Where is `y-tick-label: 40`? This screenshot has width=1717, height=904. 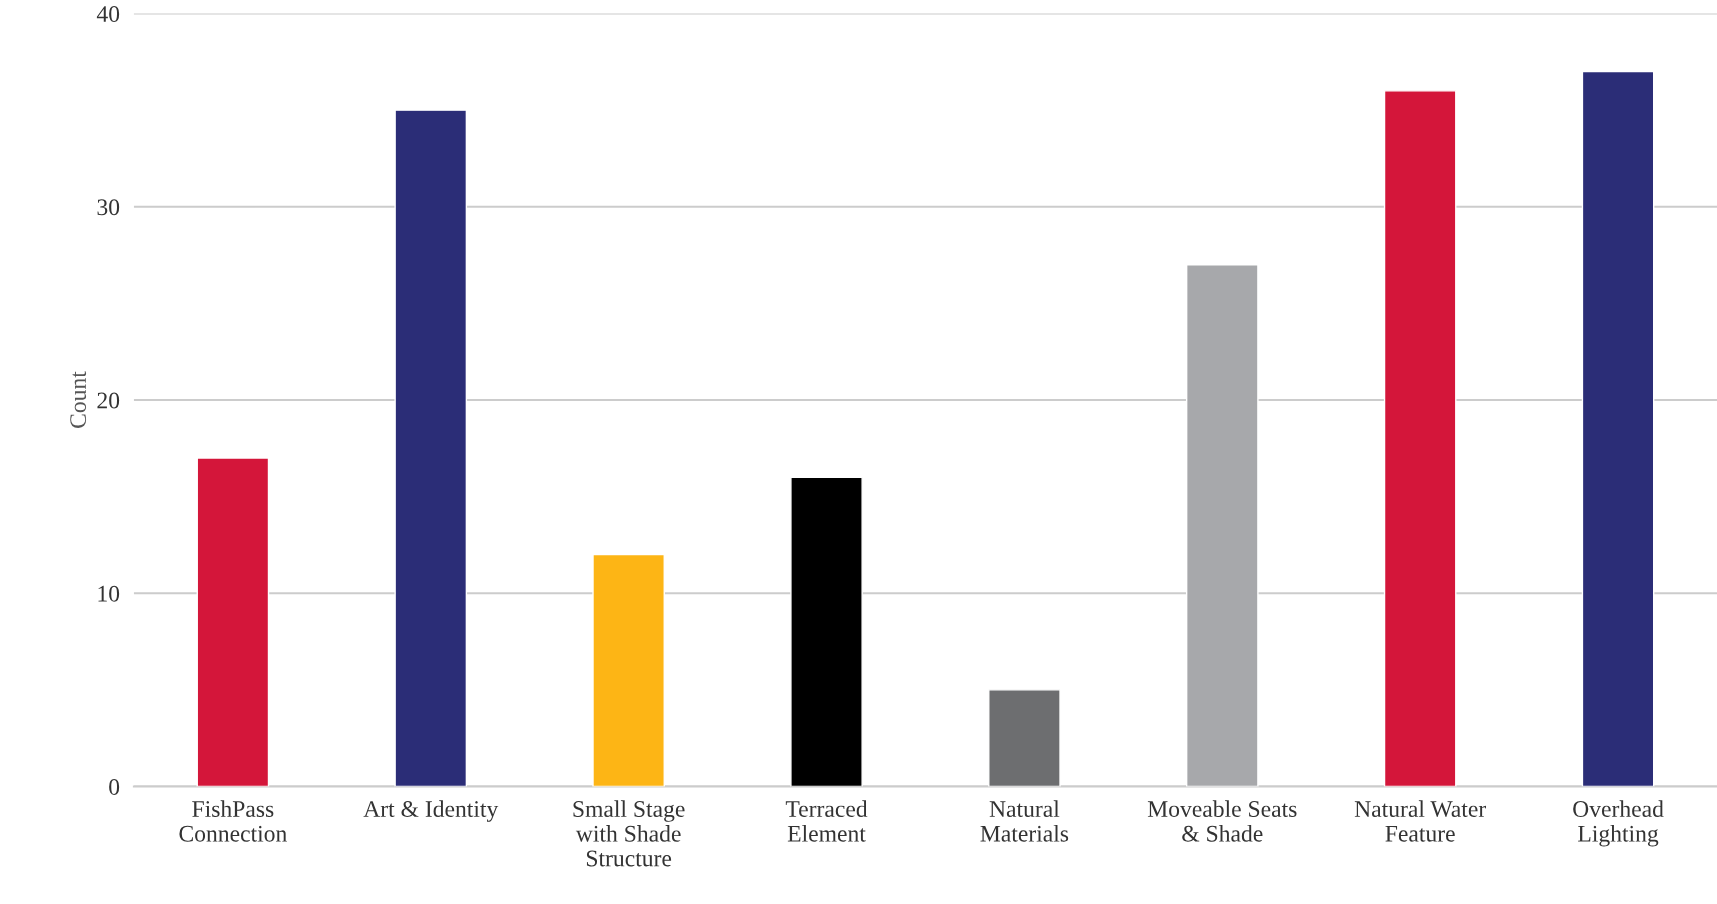 y-tick-label: 40 is located at coordinates (108, 14).